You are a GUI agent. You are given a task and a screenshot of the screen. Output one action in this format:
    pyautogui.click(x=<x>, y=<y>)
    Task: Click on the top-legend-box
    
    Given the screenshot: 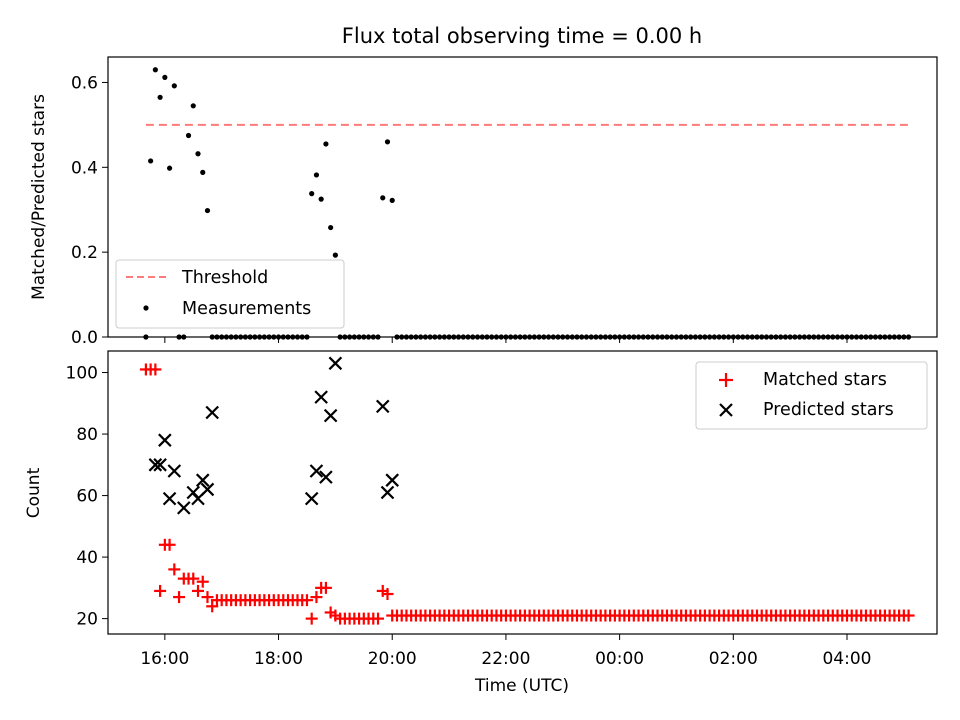 What is the action you would take?
    pyautogui.click(x=230, y=294)
    